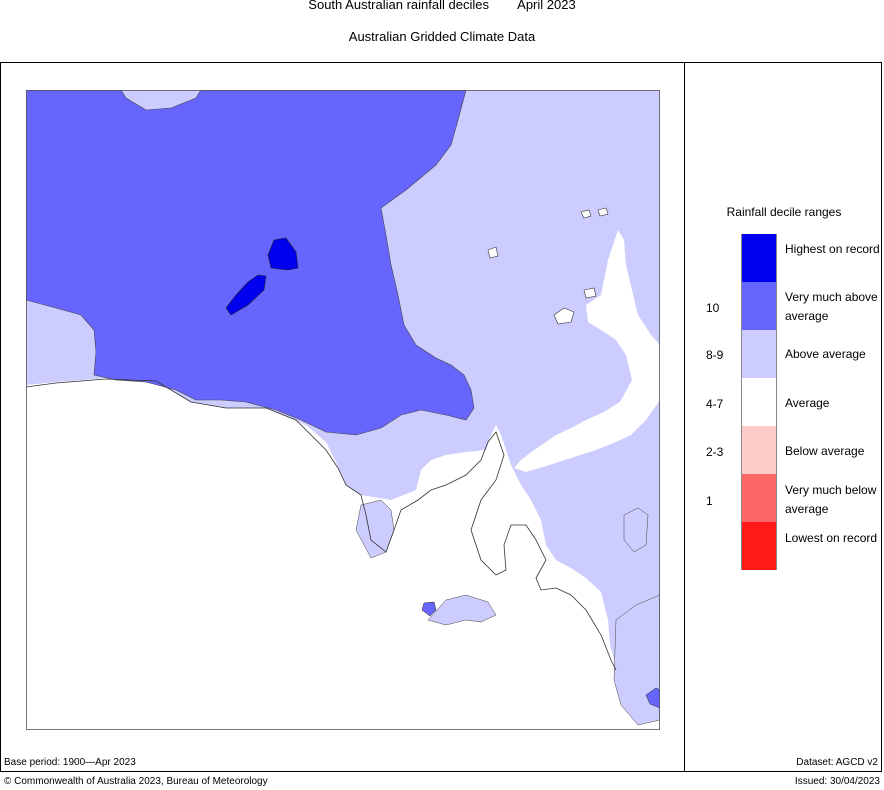 The height and width of the screenshot is (790, 884). I want to click on legend-decile-1: 1, so click(709, 501).